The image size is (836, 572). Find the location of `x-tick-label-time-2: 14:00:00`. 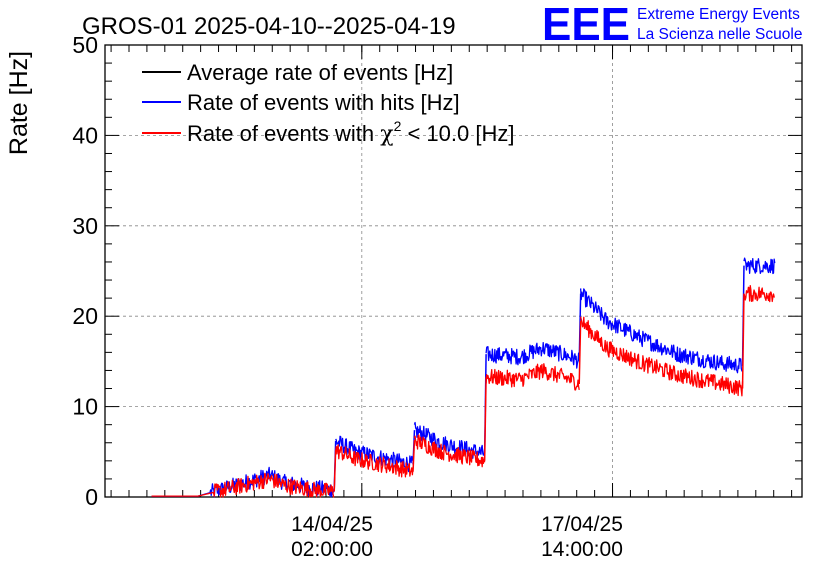

x-tick-label-time-2: 14:00:00 is located at coordinates (582, 549).